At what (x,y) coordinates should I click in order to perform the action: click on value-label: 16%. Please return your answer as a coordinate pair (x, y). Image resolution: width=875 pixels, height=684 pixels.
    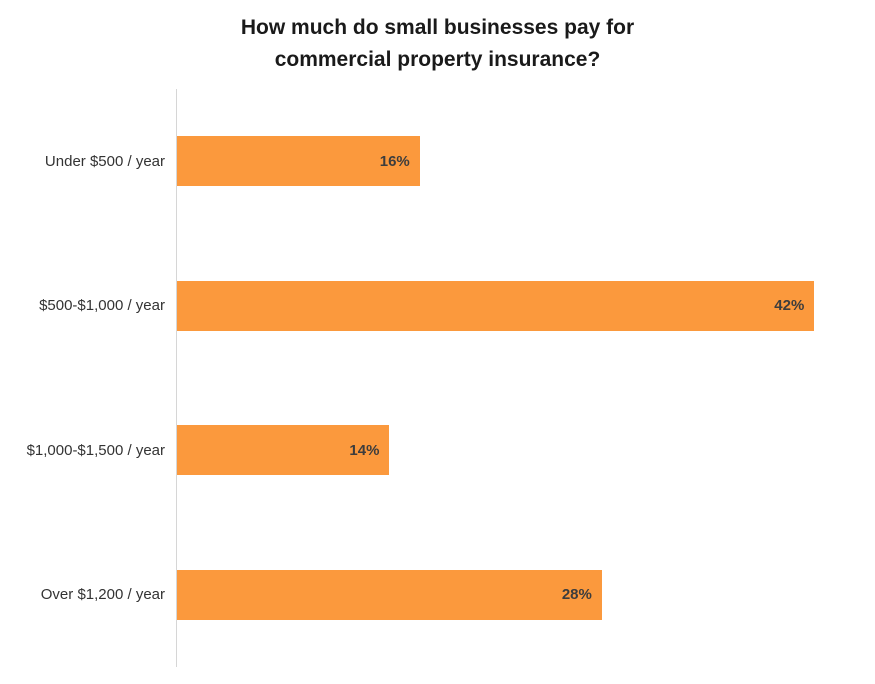
    Looking at the image, I should click on (394, 161).